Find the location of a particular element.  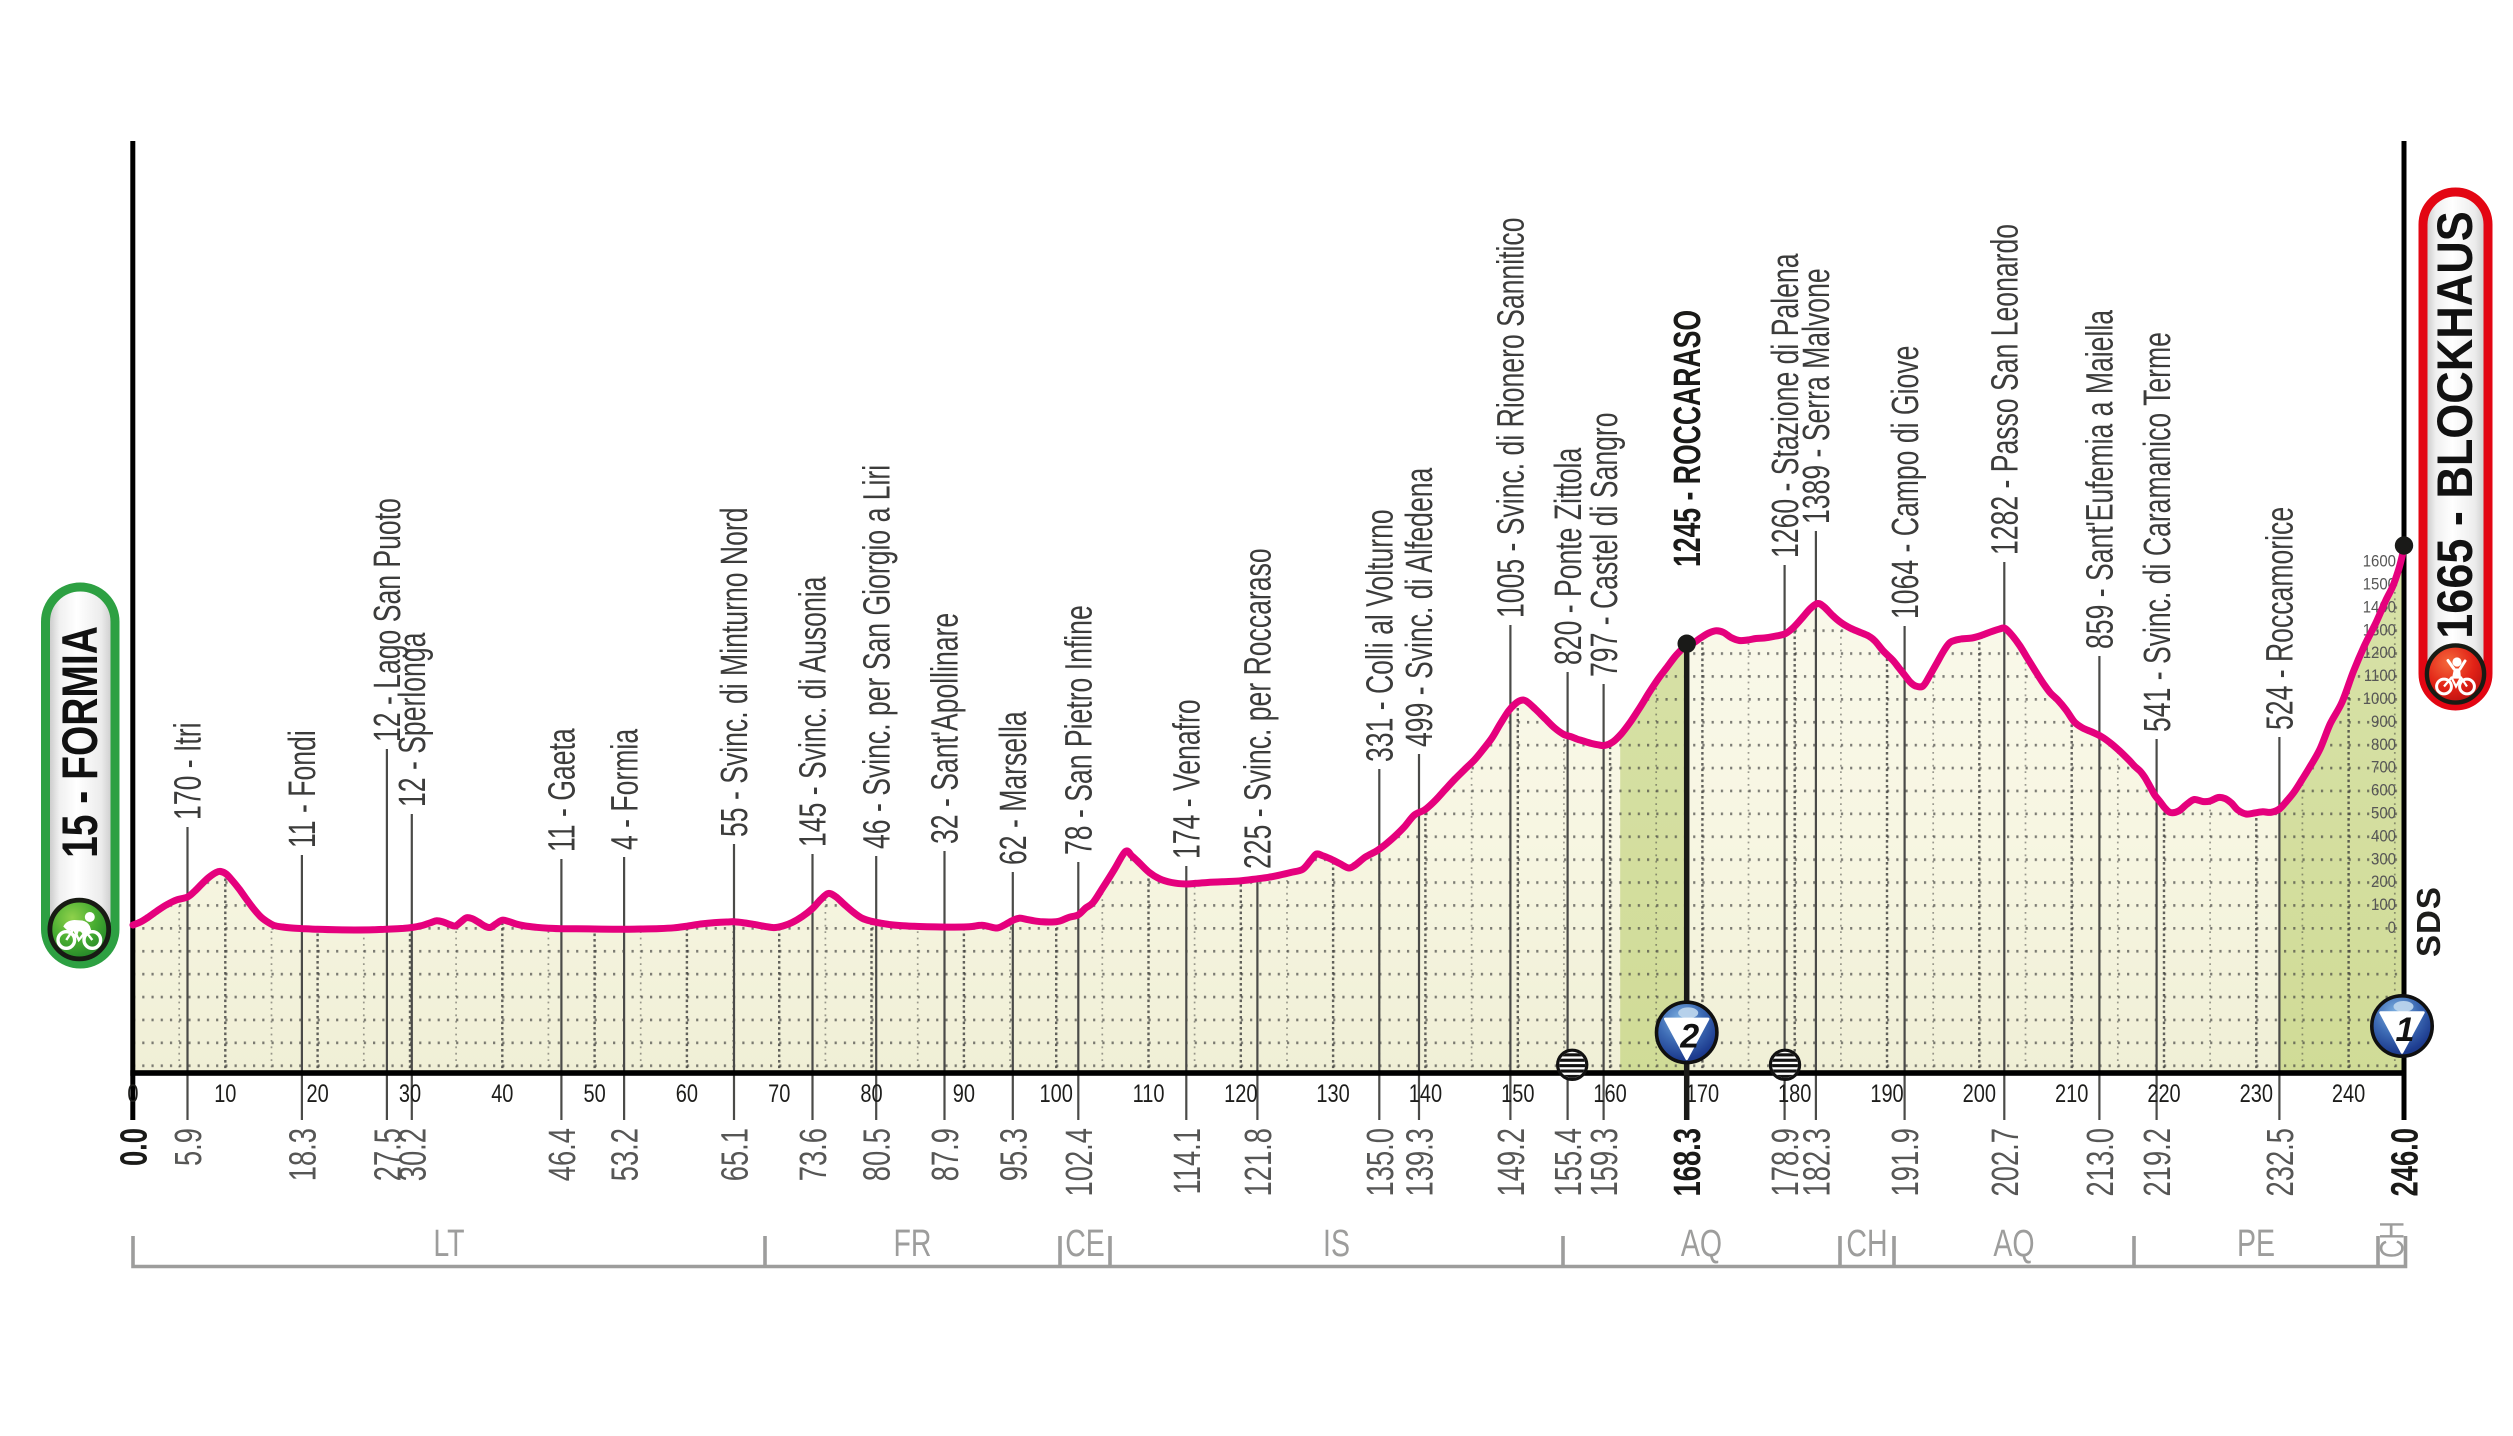

svg-text: 600 is located at coordinates (2383, 791).